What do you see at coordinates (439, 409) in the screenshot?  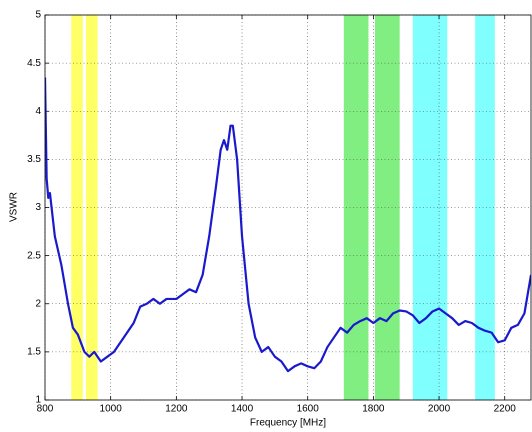 I see `x-tick-label: 2000` at bounding box center [439, 409].